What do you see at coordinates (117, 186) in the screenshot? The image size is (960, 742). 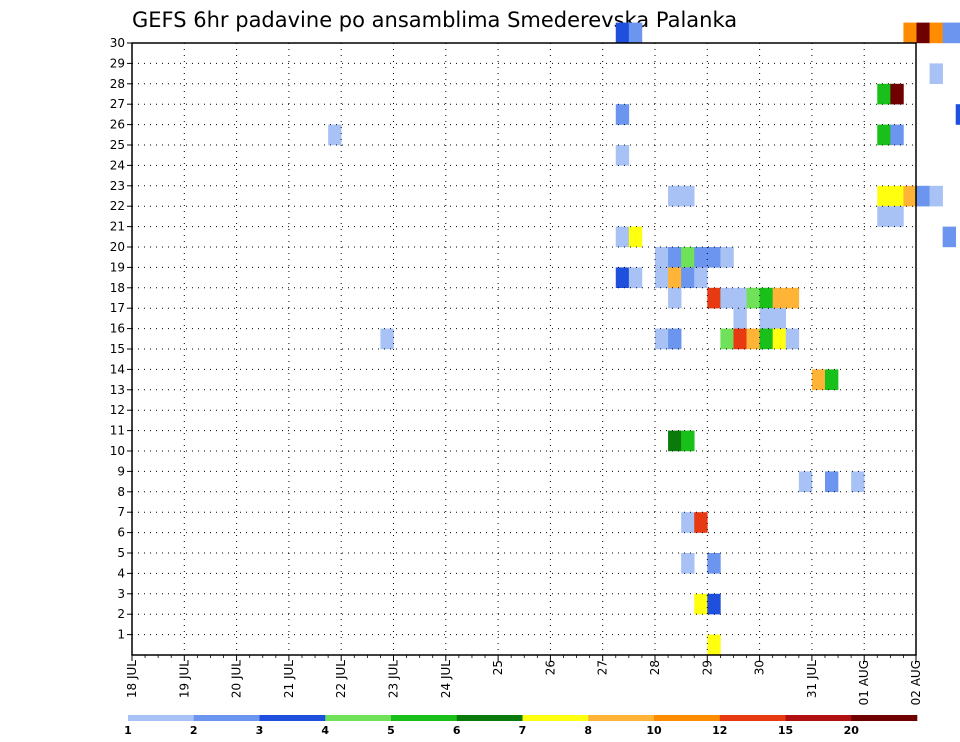 I see `y-tick-label: 23` at bounding box center [117, 186].